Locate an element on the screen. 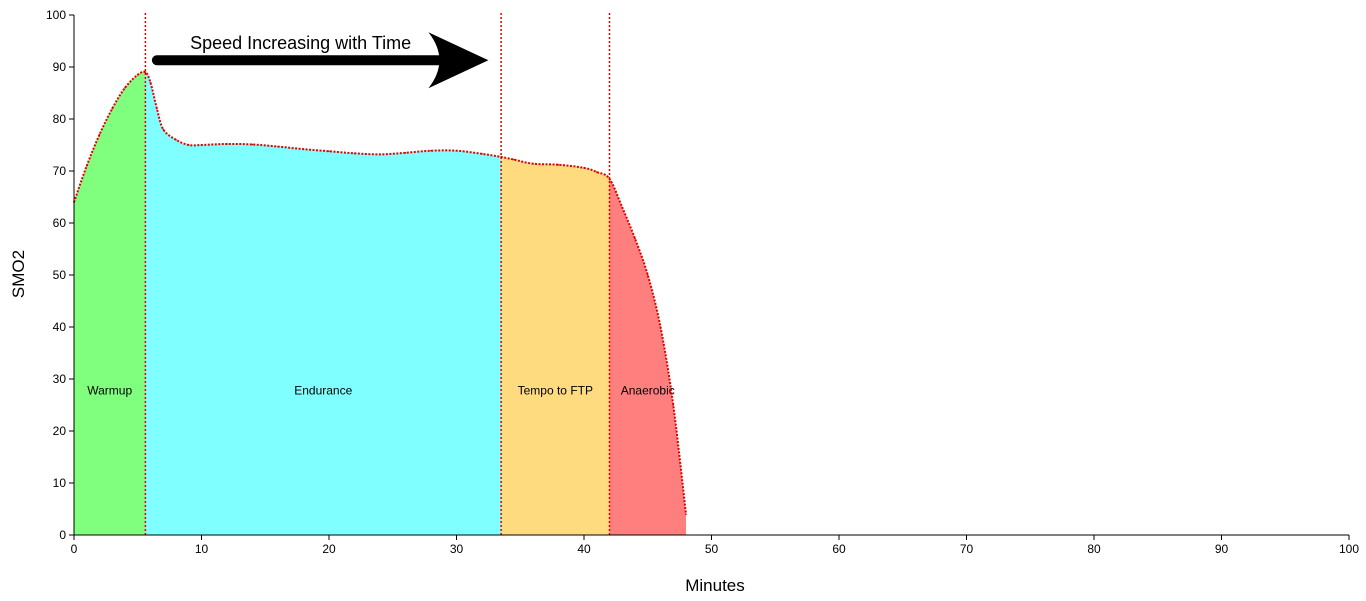 The width and height of the screenshot is (1366, 601). y-axis-label: SMO2 is located at coordinates (18, 274).